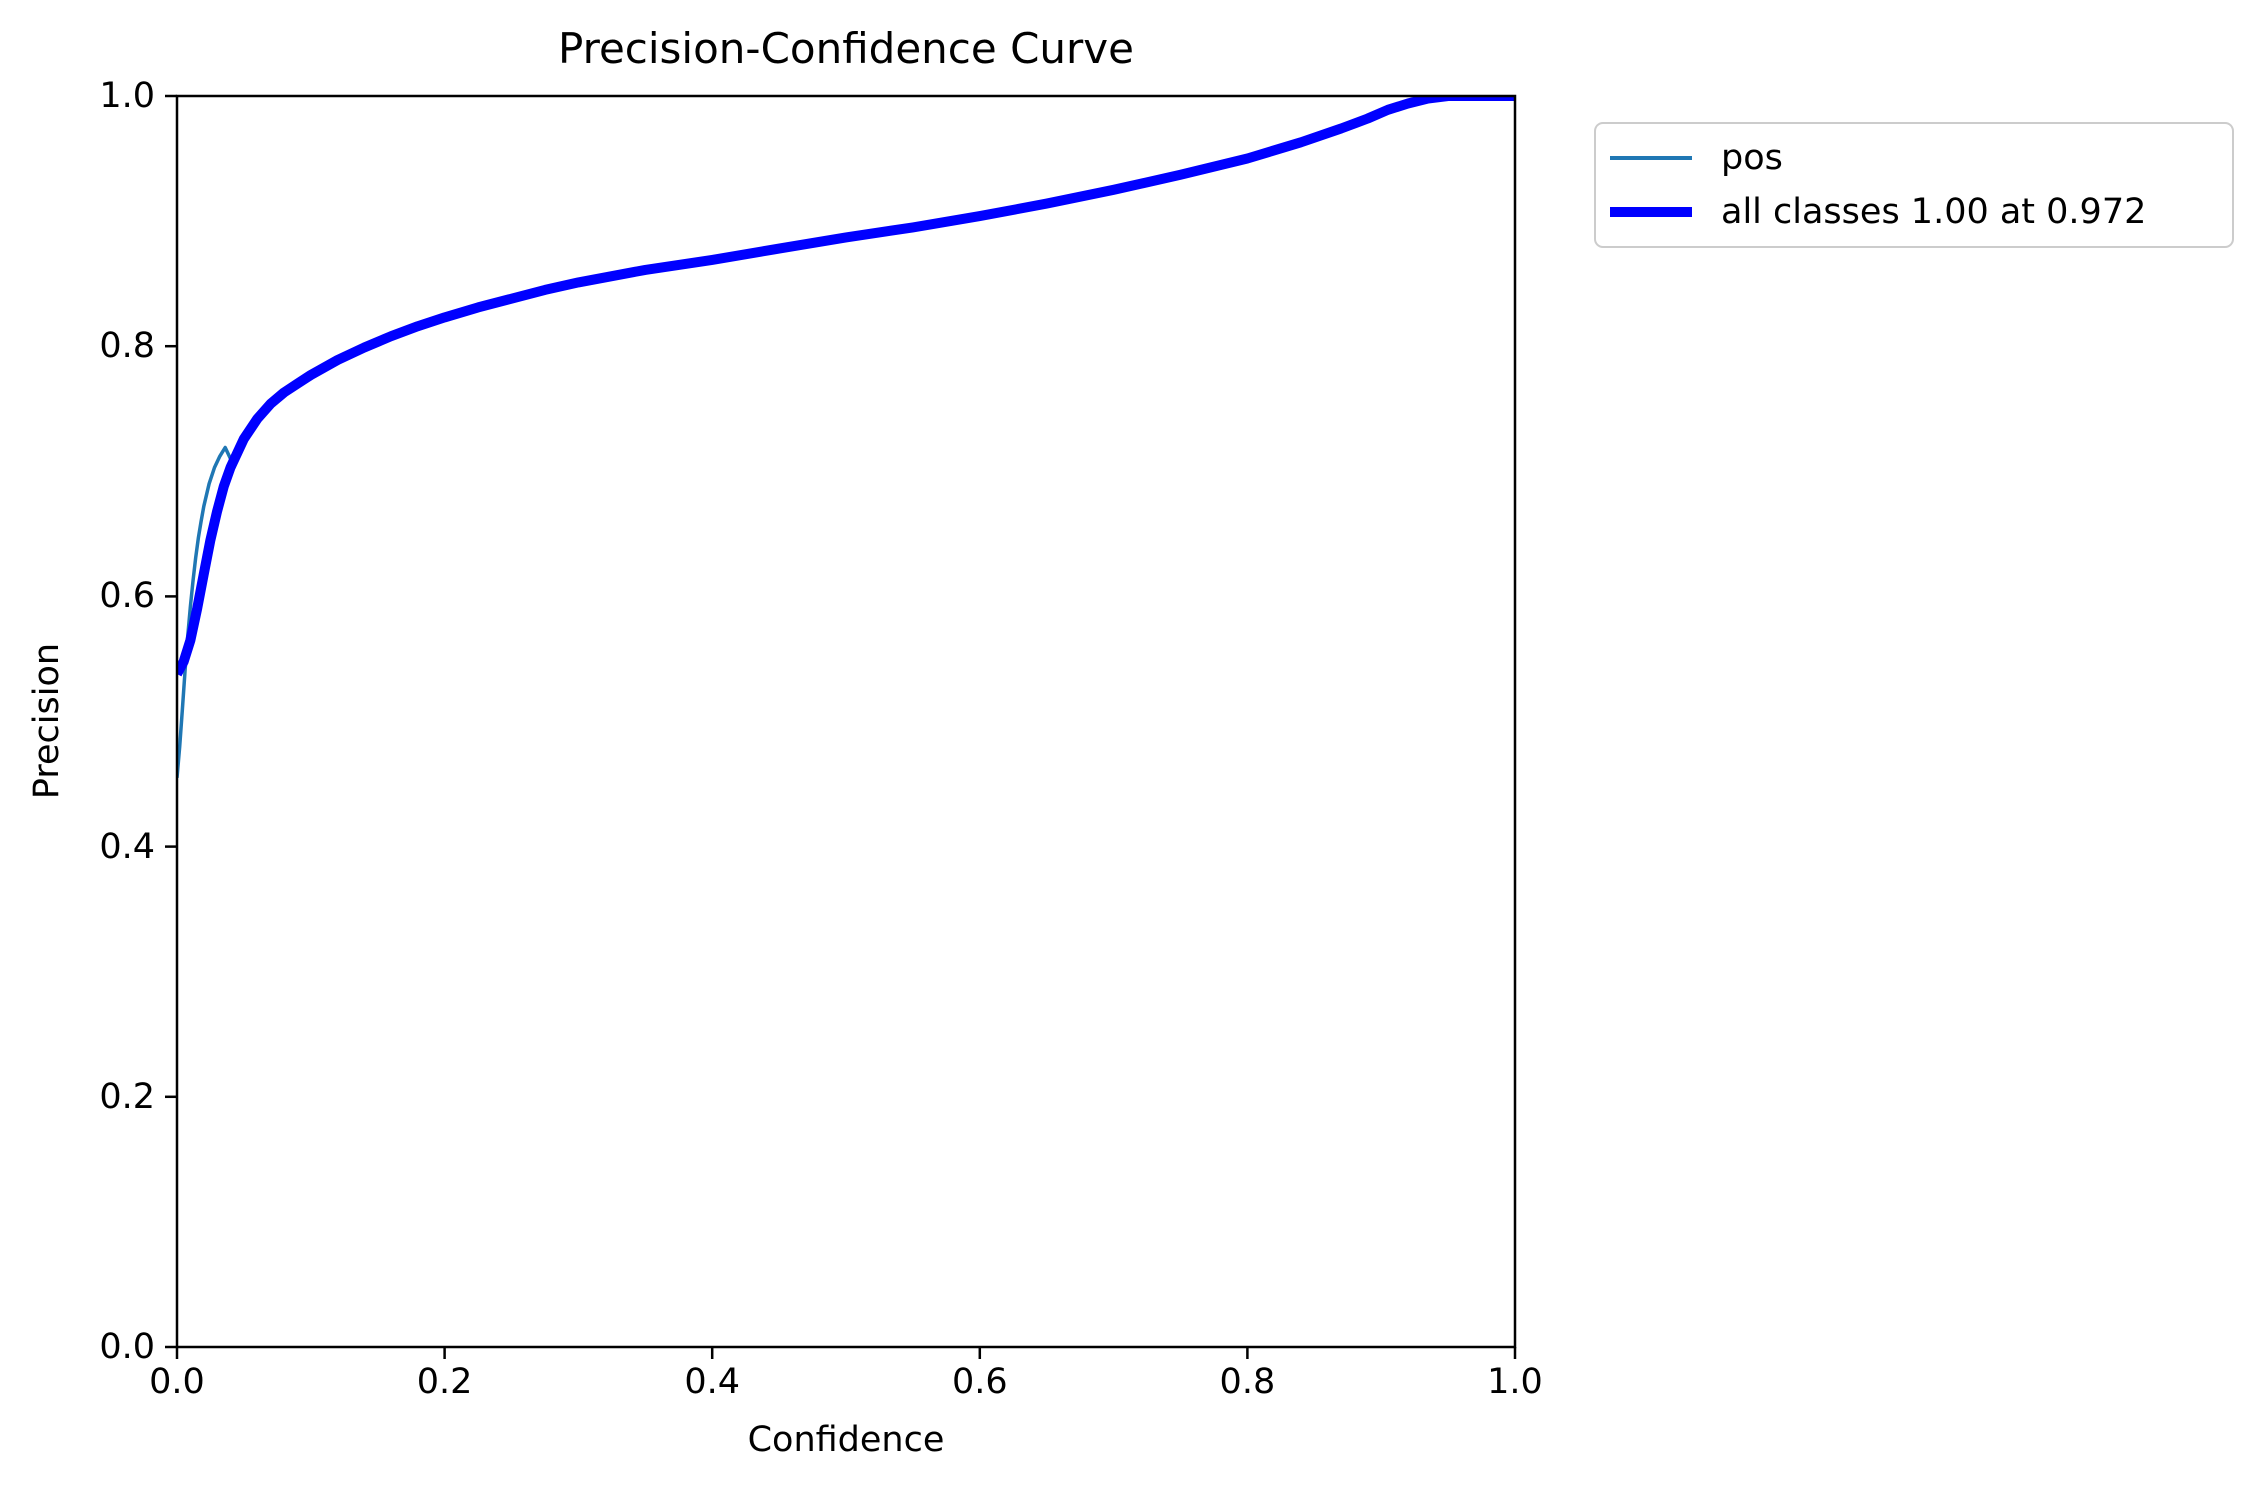 This screenshot has width=2250, height=1500. What do you see at coordinates (1921, 158) in the screenshot?
I see `legend-row-0: pos` at bounding box center [1921, 158].